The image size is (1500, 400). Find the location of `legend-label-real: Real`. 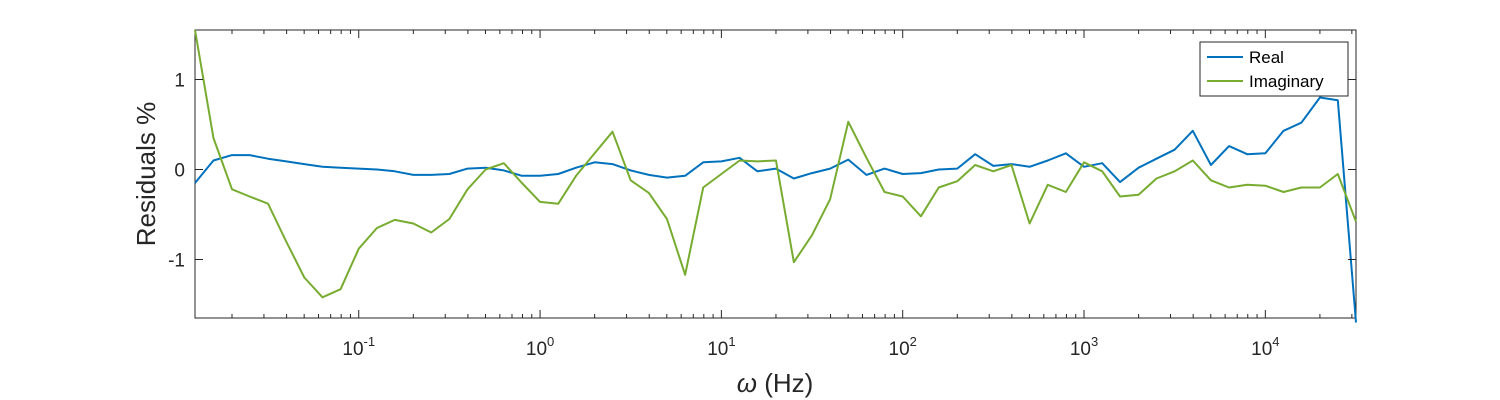

legend-label-real: Real is located at coordinates (1266, 57).